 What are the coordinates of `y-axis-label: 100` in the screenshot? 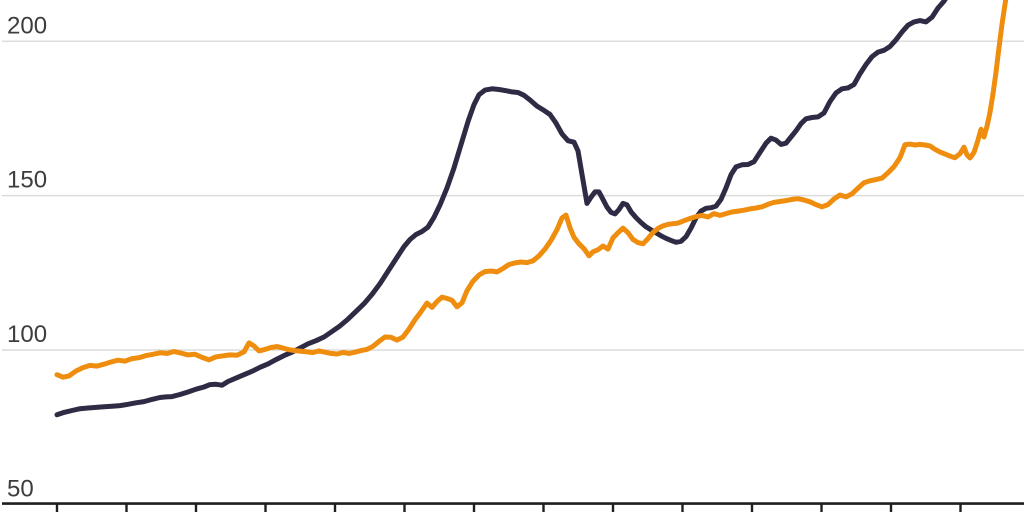 It's located at (27, 334).